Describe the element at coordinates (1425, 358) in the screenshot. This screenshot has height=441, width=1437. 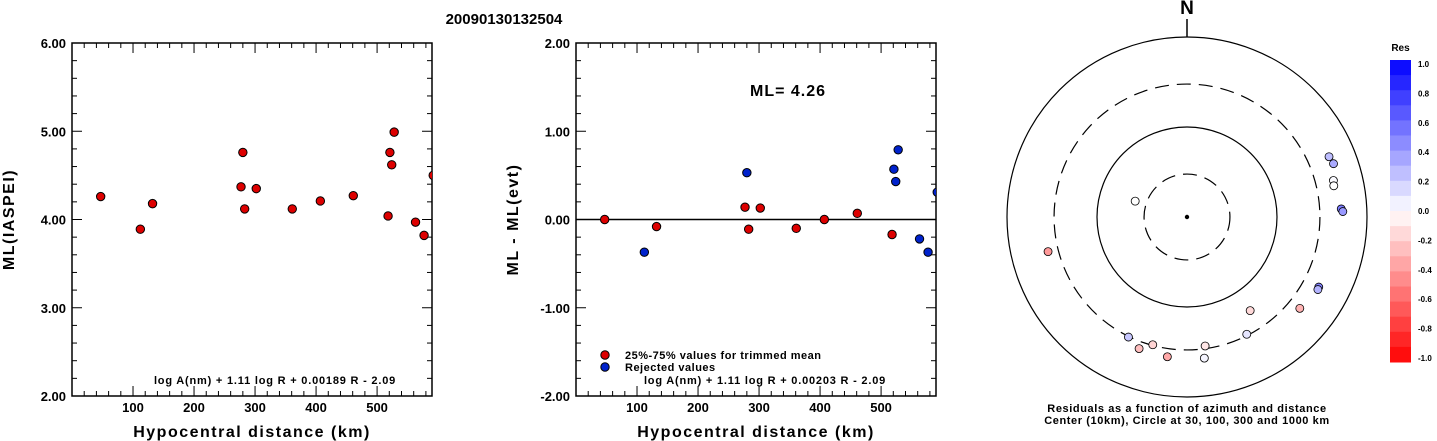
I see `colorbar-tick-label: -1.0` at that location.